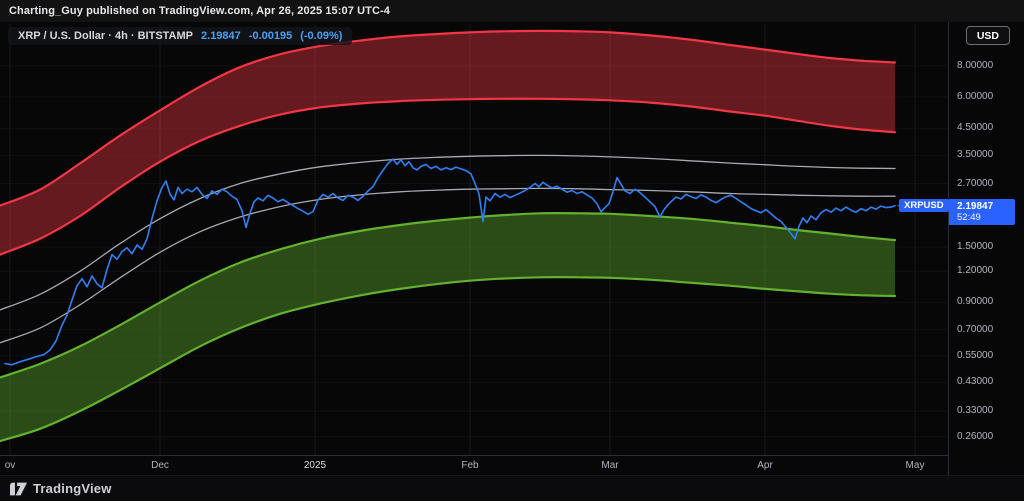 Image resolution: width=1024 pixels, height=501 pixels. Describe the element at coordinates (610, 465) in the screenshot. I see `time-scale-label: Mar` at that location.